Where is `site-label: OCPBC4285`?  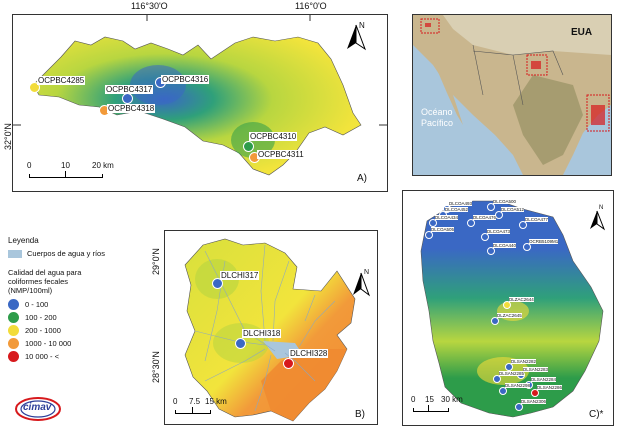 site-label: OCPBC4285 is located at coordinates (61, 80).